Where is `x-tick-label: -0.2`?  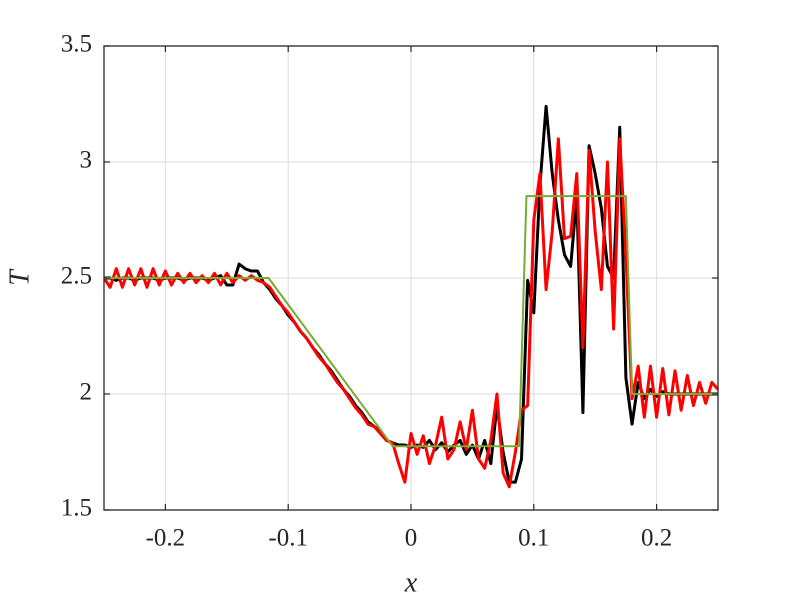
x-tick-label: -0.2 is located at coordinates (166, 538).